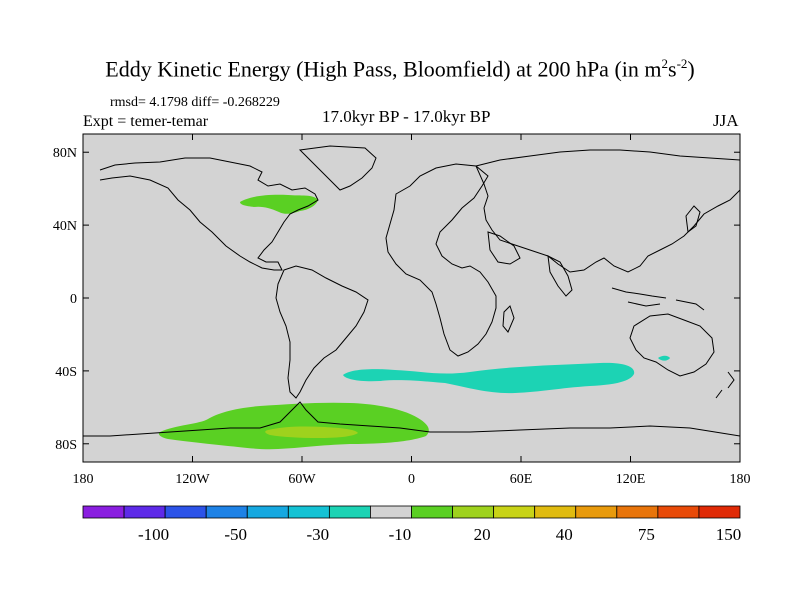  I want to click on lat-tick-label: 0, so click(73, 299).